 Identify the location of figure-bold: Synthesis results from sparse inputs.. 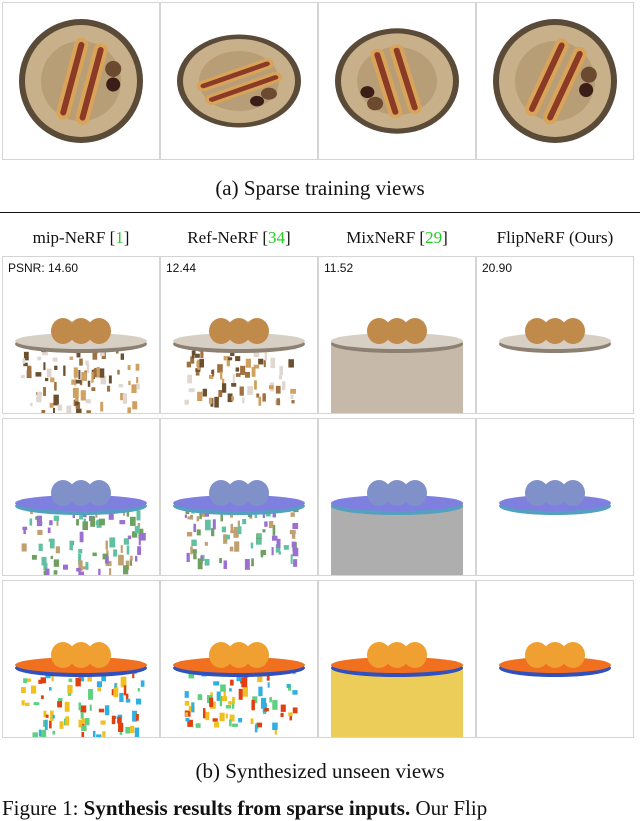
(247, 808).